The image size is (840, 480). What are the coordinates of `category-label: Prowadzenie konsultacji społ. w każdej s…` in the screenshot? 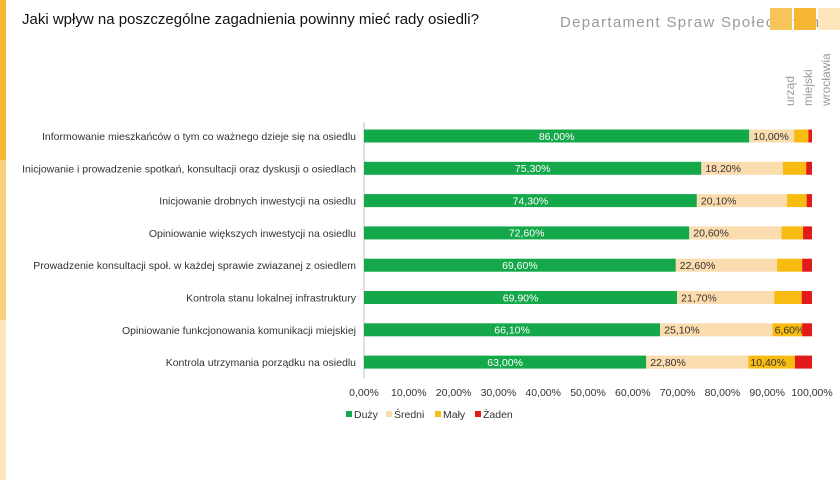 It's located at (194, 266).